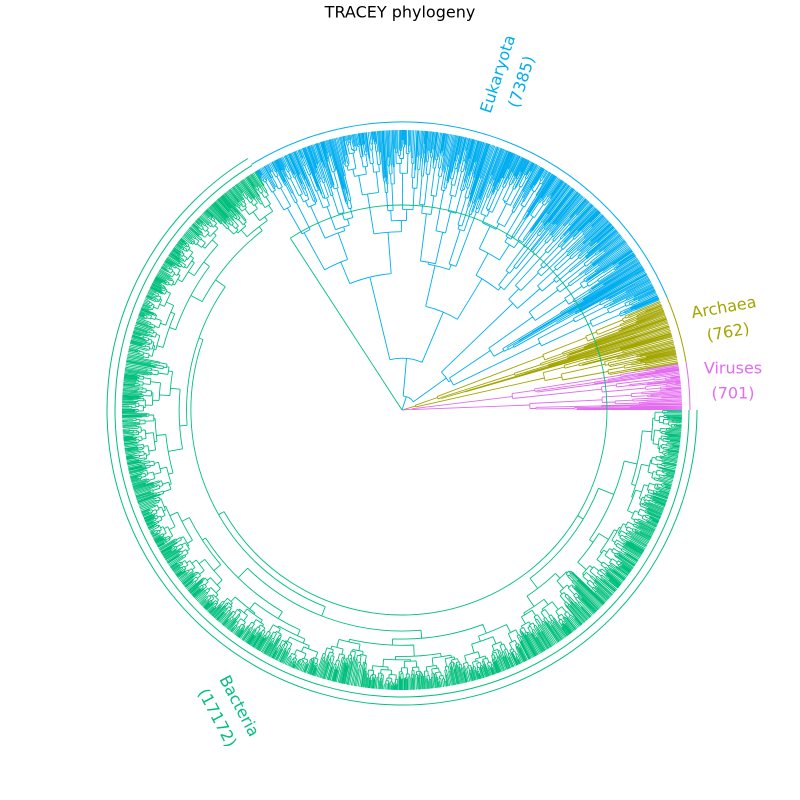  I want to click on clade-label: Eukaryota(7385), so click(507, 74).